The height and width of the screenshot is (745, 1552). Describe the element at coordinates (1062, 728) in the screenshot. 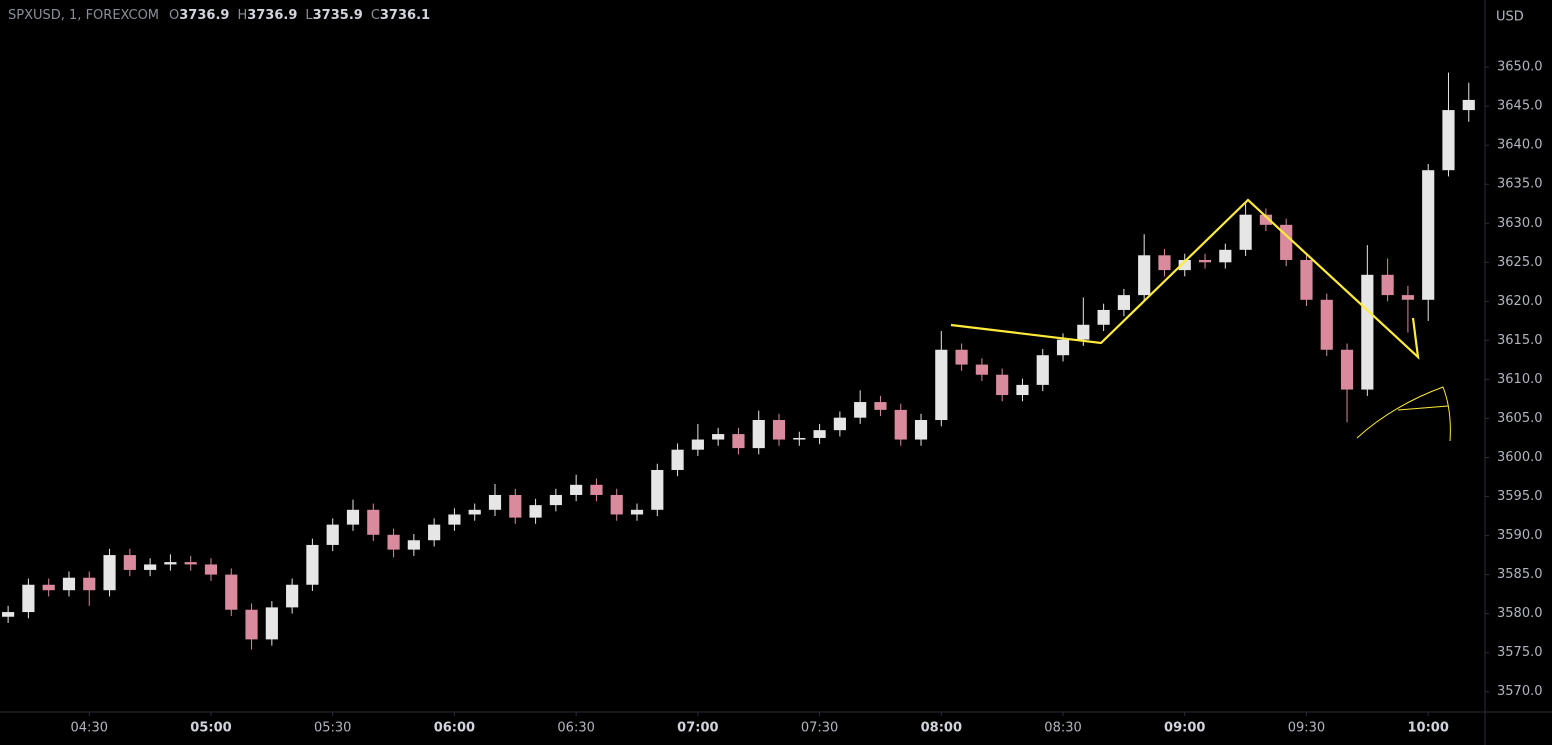

I see `x-tick-label: 08:30` at that location.